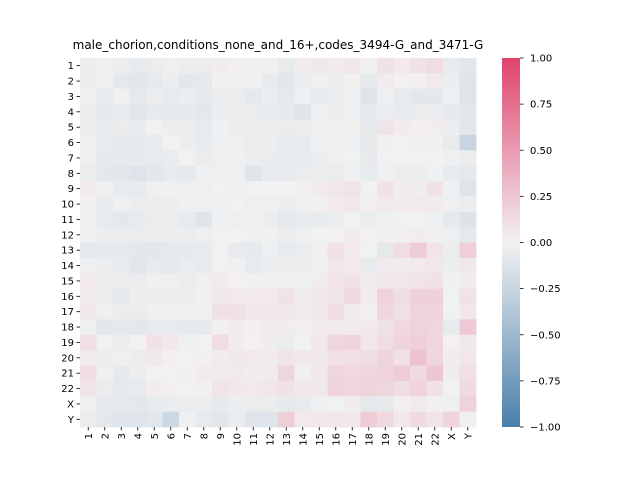 This screenshot has width=640, height=480. Describe the element at coordinates (71, 97) in the screenshot. I see `y-tick-label: 3` at that location.